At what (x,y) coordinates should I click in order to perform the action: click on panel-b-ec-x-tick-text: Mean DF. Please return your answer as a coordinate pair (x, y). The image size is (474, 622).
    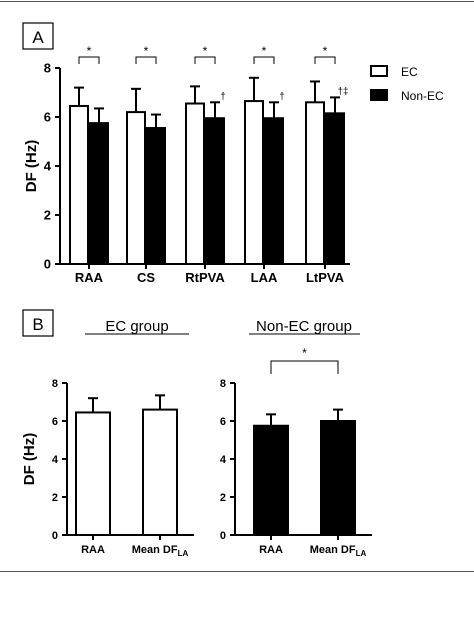
    Looking at the image, I should click on (155, 550).